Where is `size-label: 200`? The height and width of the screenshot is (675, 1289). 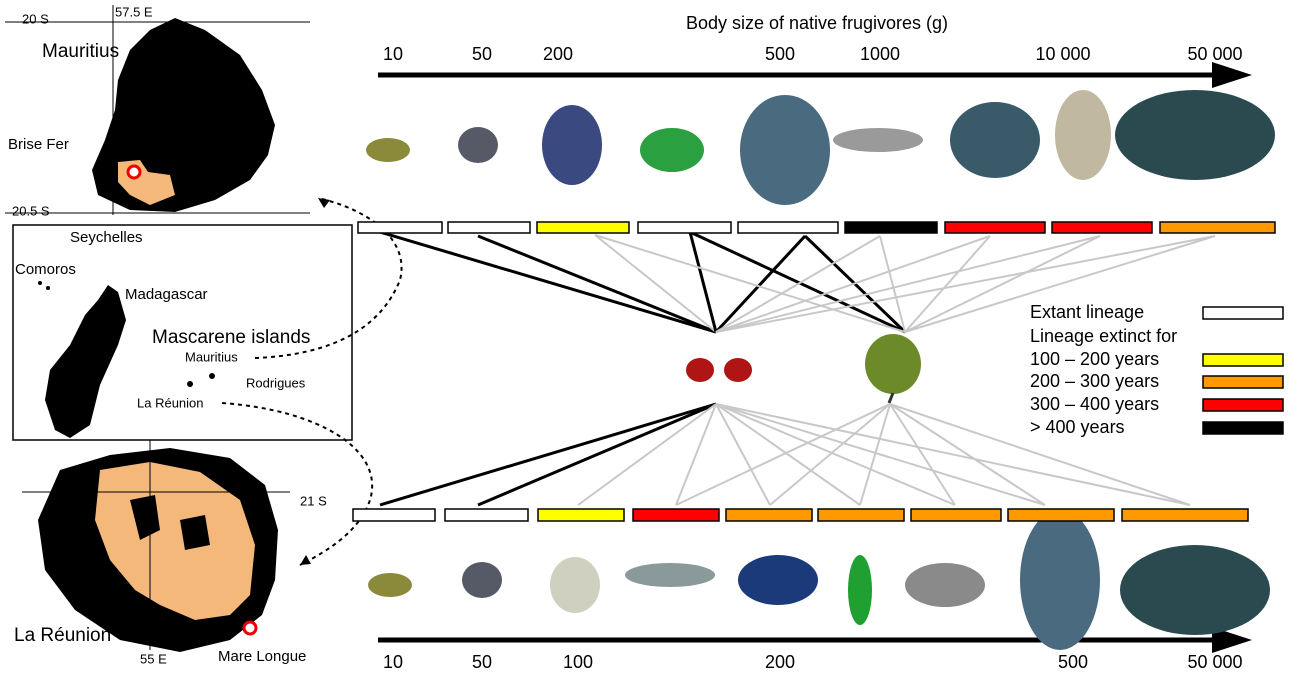 size-label: 200 is located at coordinates (558, 54).